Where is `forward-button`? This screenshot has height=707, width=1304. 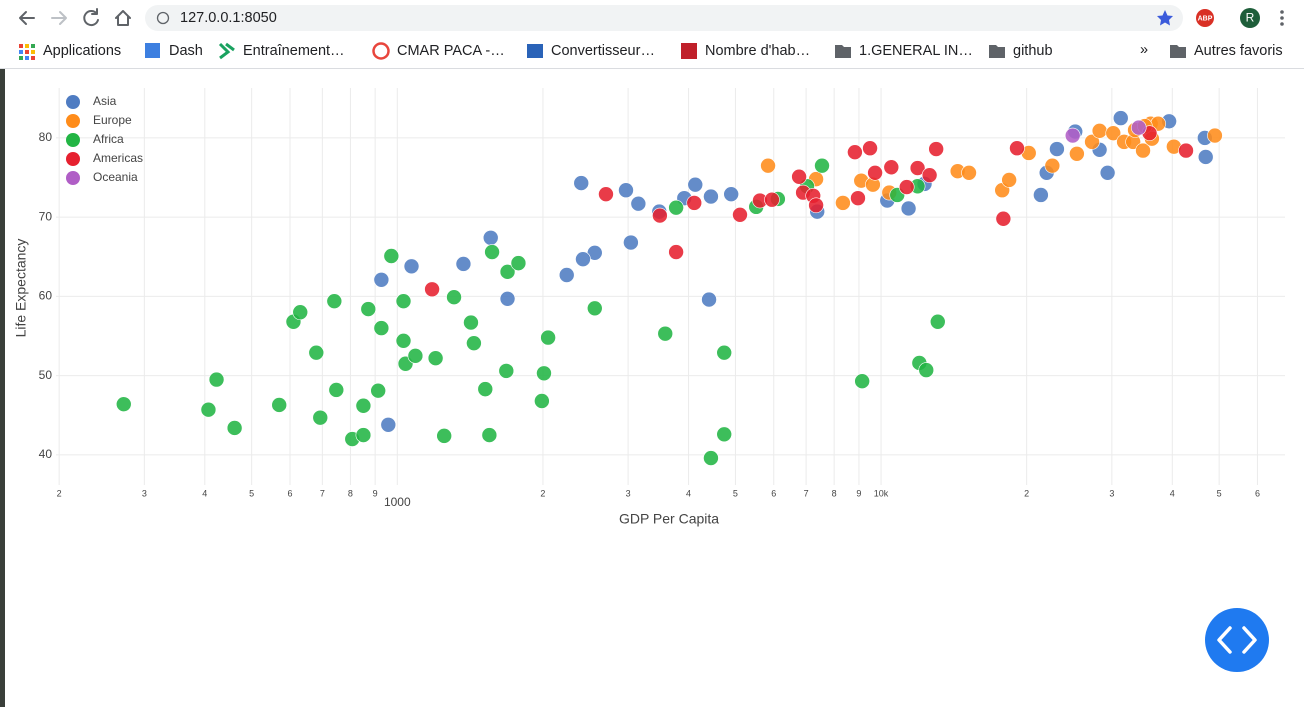
forward-button is located at coordinates (59, 18).